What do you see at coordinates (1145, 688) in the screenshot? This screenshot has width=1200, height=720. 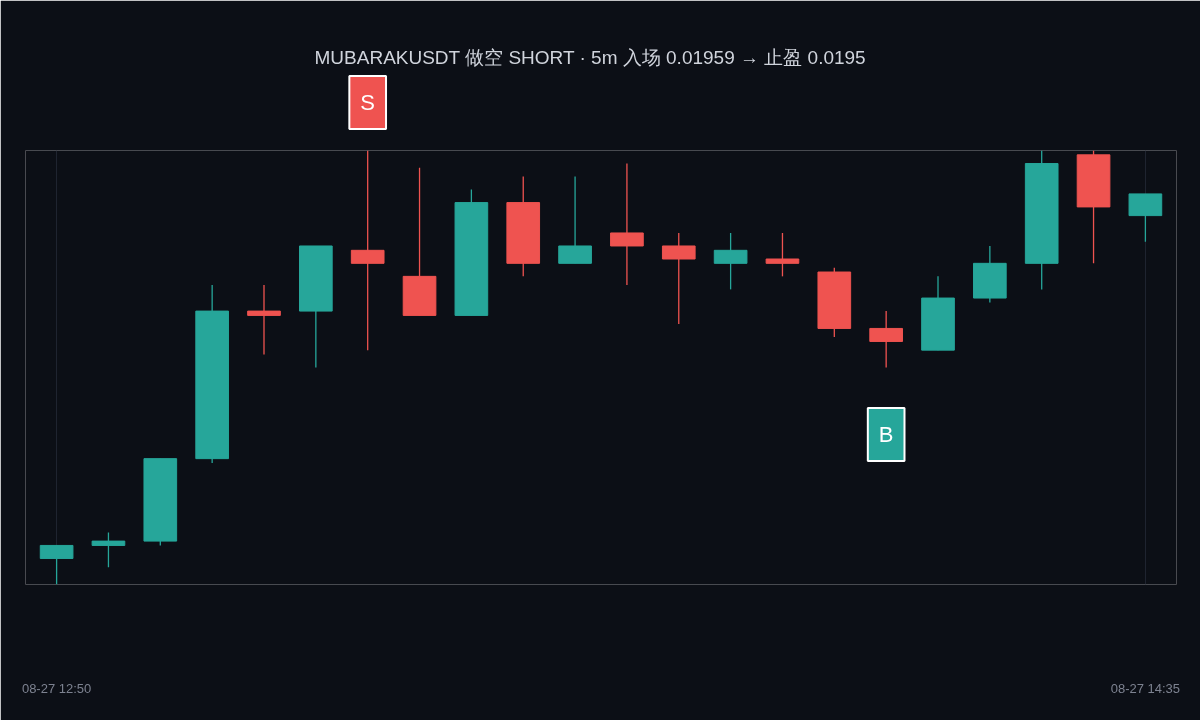 I see `x-tick-label: 08-27 14:35` at bounding box center [1145, 688].